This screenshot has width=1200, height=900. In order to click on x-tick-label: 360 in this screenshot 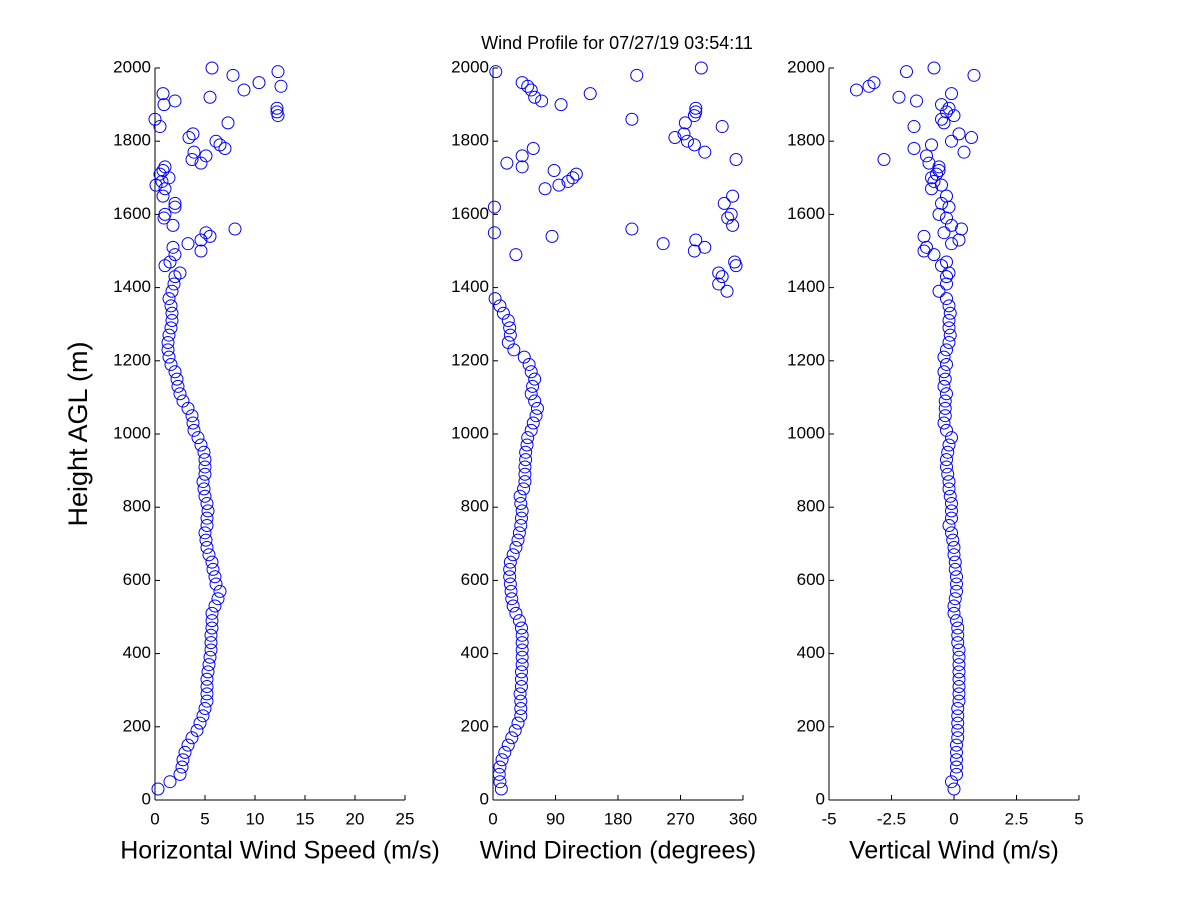, I will do `click(743, 818)`.